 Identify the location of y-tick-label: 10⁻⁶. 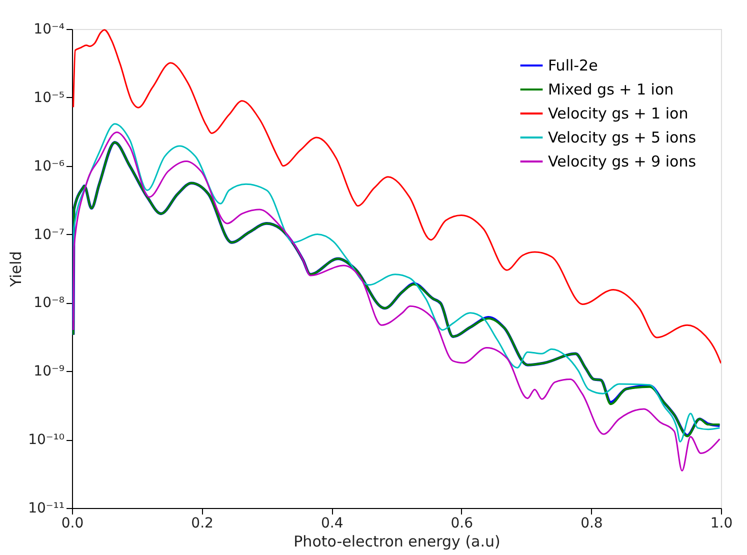
(49, 166).